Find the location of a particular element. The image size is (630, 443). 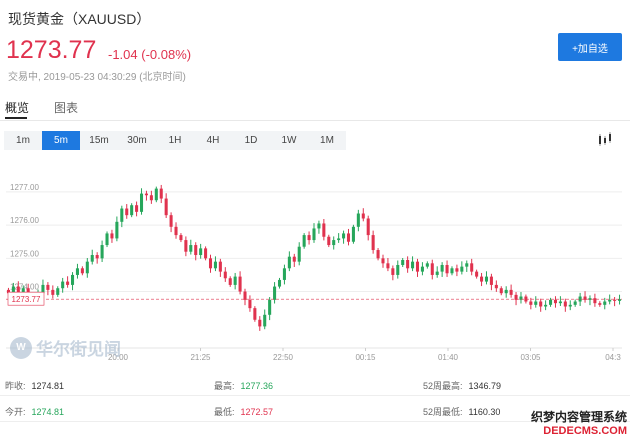

period-5m: 5m is located at coordinates (61, 140).